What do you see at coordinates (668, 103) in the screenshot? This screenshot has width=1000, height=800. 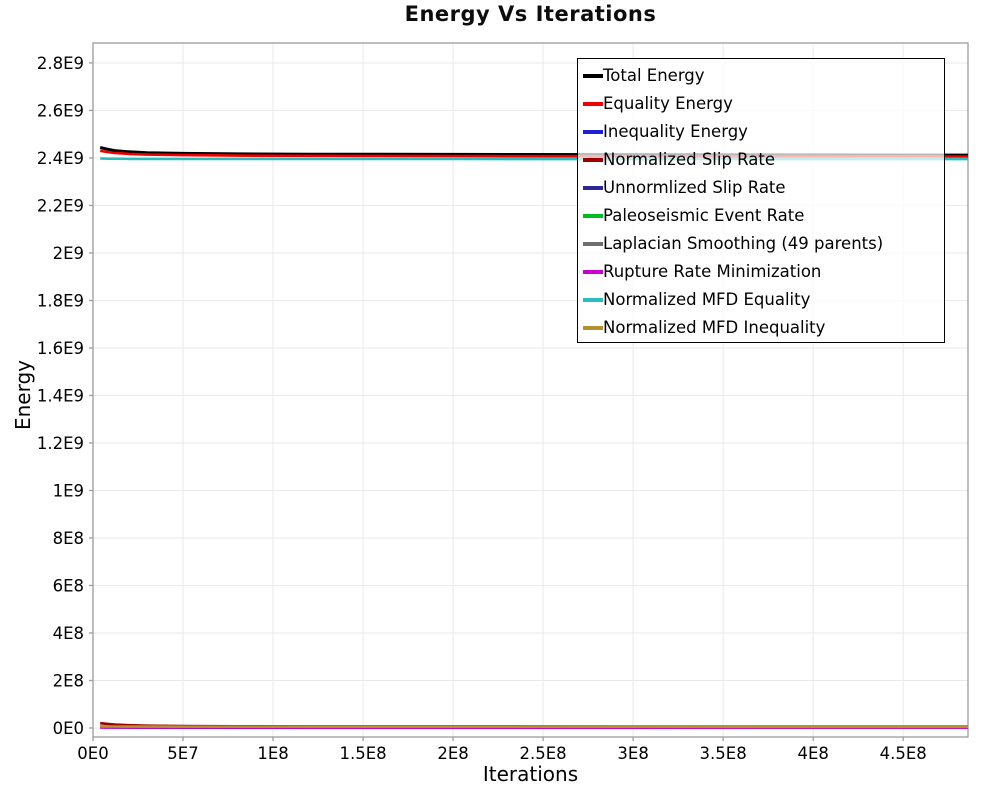 I see `legend-label: Equality Energy` at bounding box center [668, 103].